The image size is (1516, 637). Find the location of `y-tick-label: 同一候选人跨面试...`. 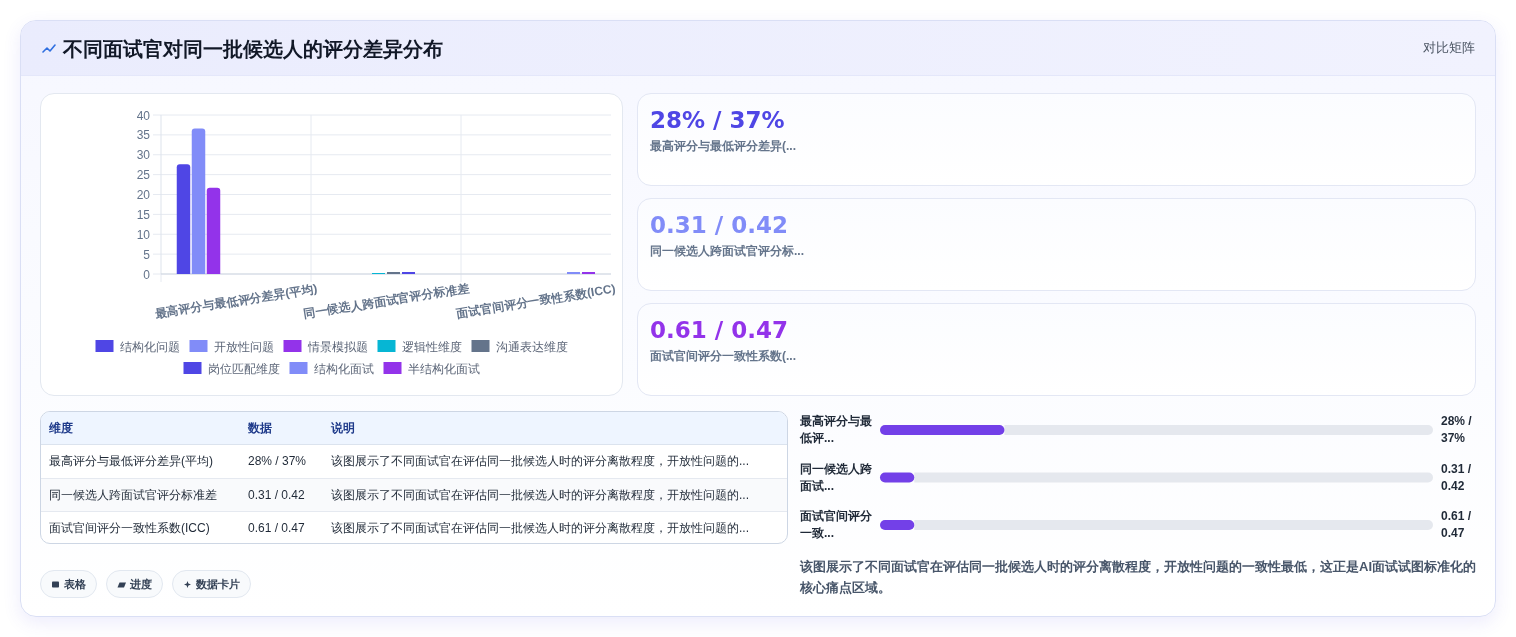

y-tick-label: 同一候选人跨面试... is located at coordinates (836, 477).